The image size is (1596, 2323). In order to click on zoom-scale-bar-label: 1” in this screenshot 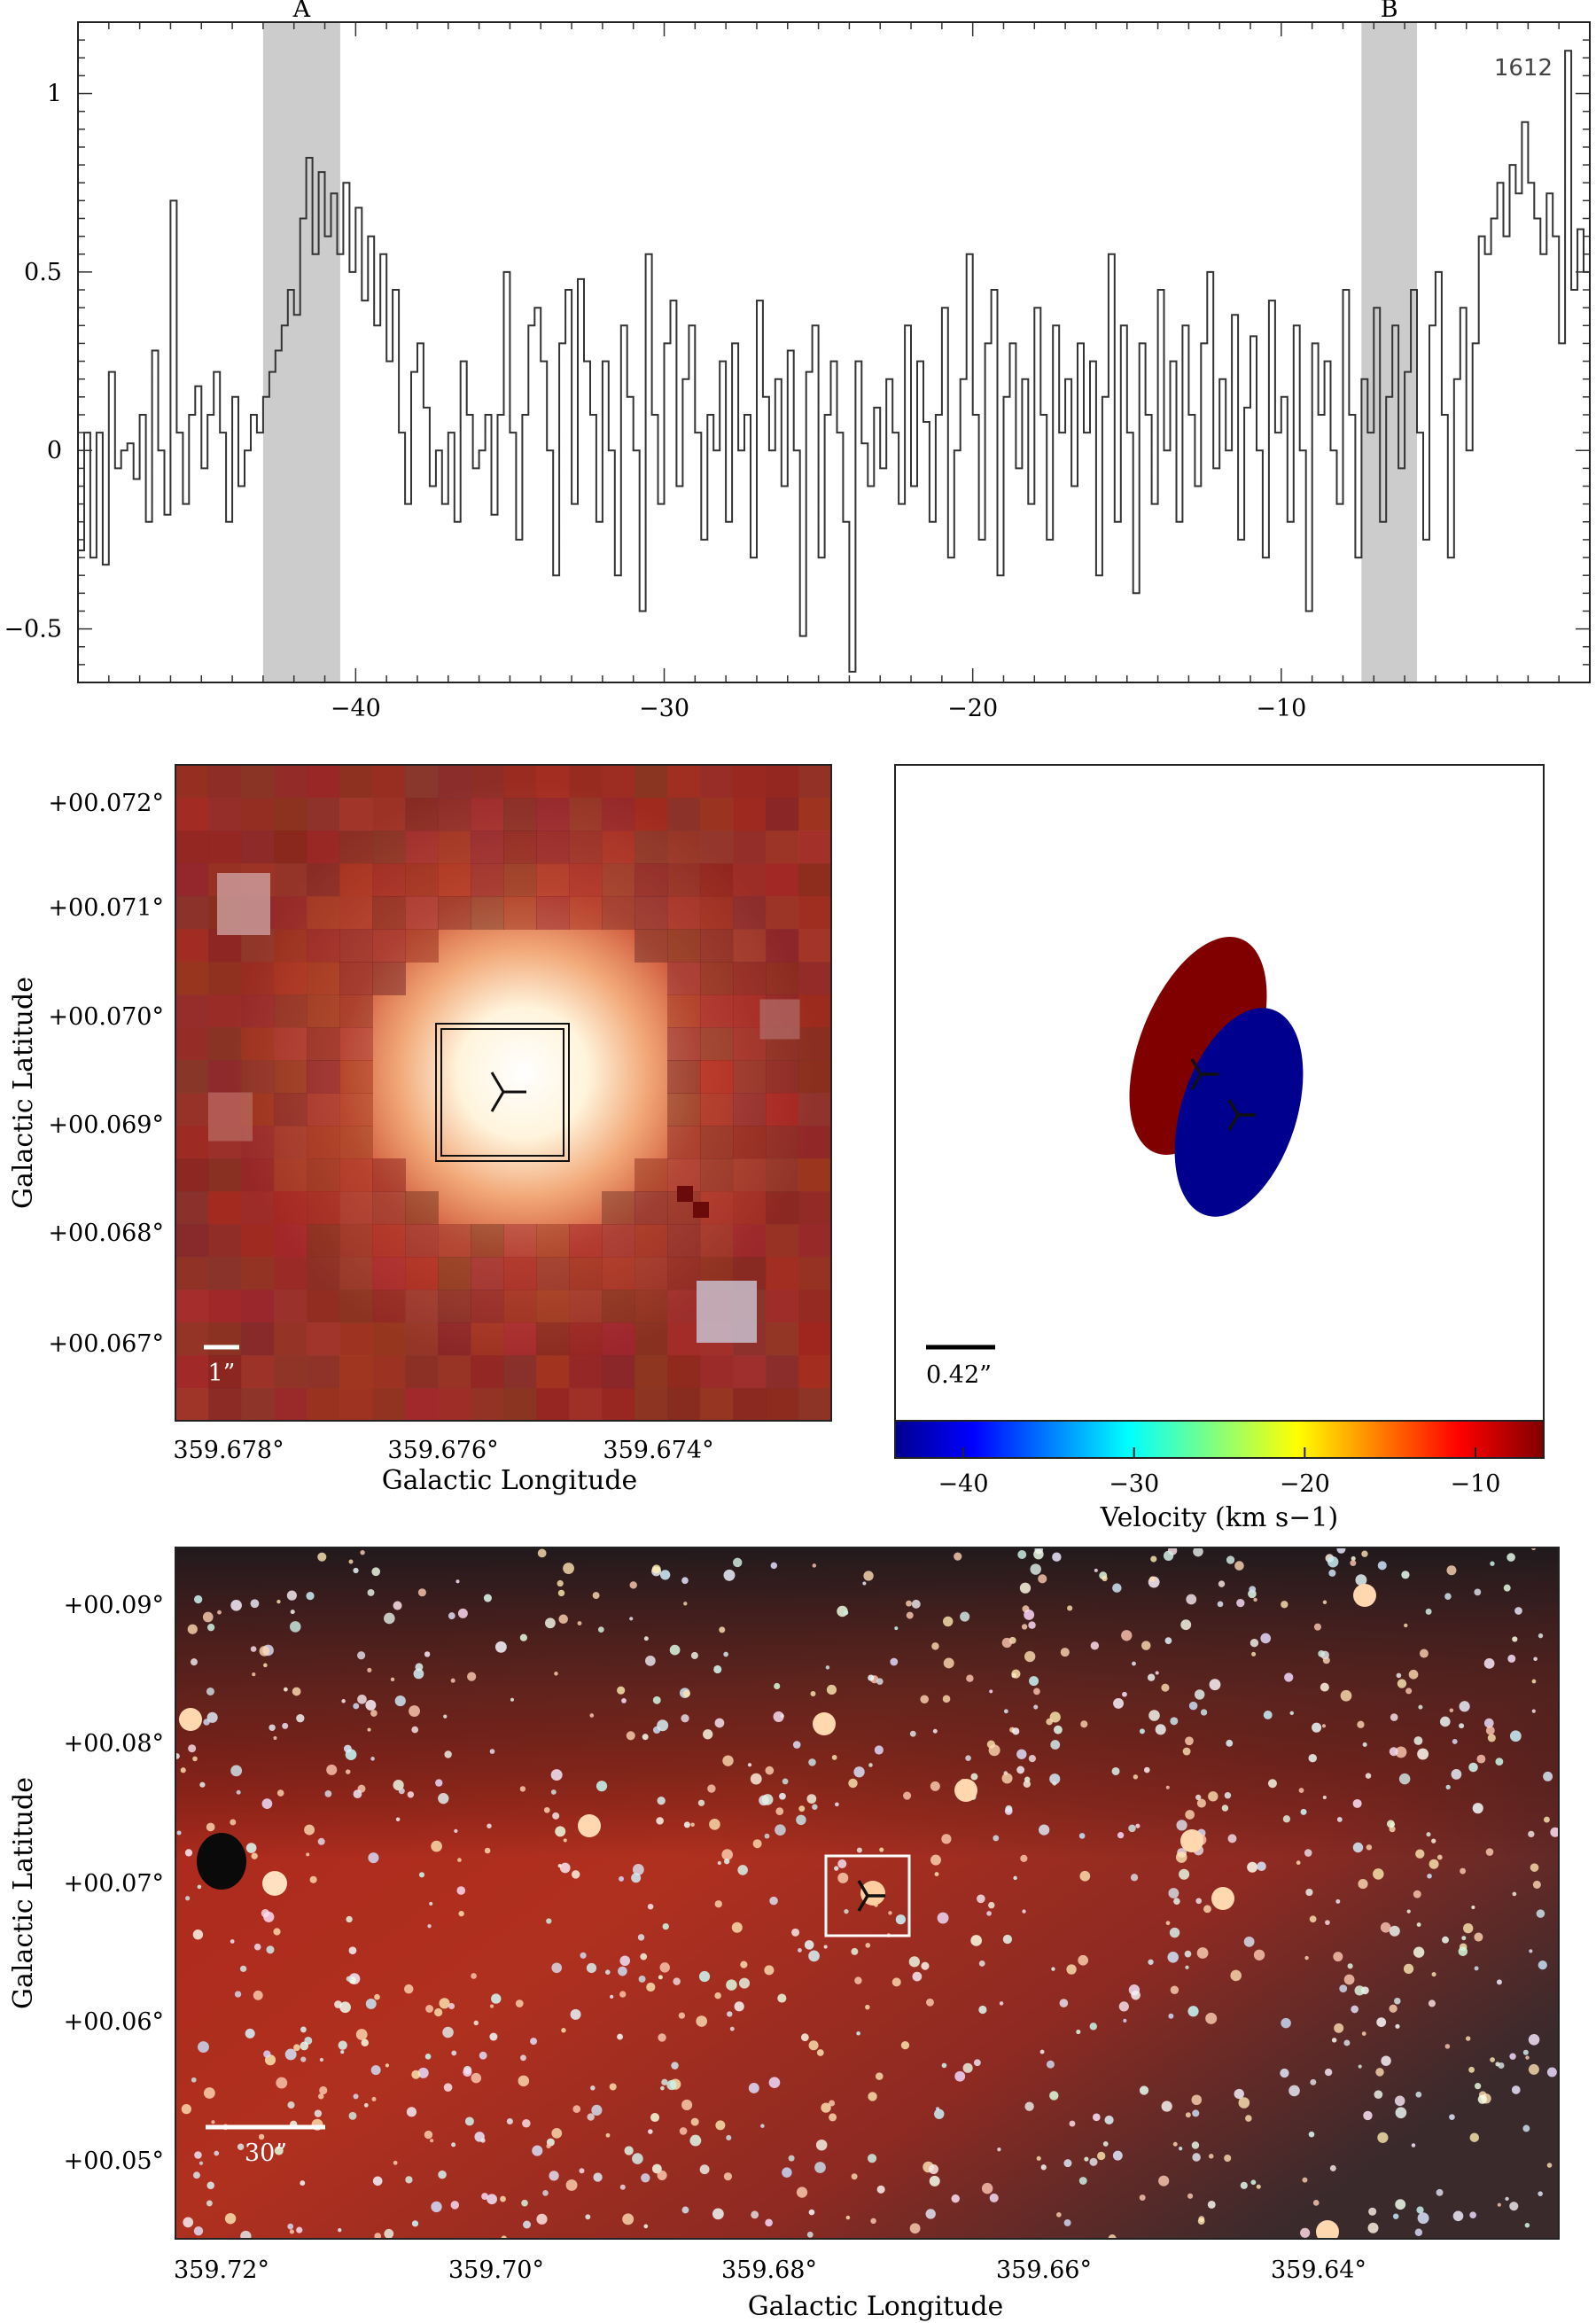, I will do `click(222, 1373)`.